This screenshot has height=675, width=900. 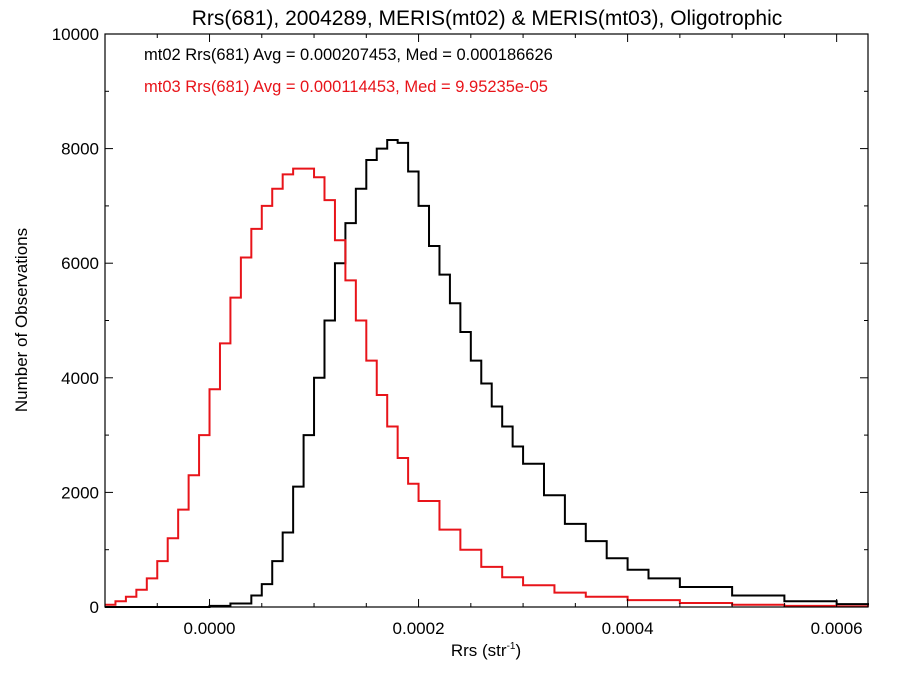 What do you see at coordinates (75, 34) in the screenshot?
I see `y-tick-label: 10000` at bounding box center [75, 34].